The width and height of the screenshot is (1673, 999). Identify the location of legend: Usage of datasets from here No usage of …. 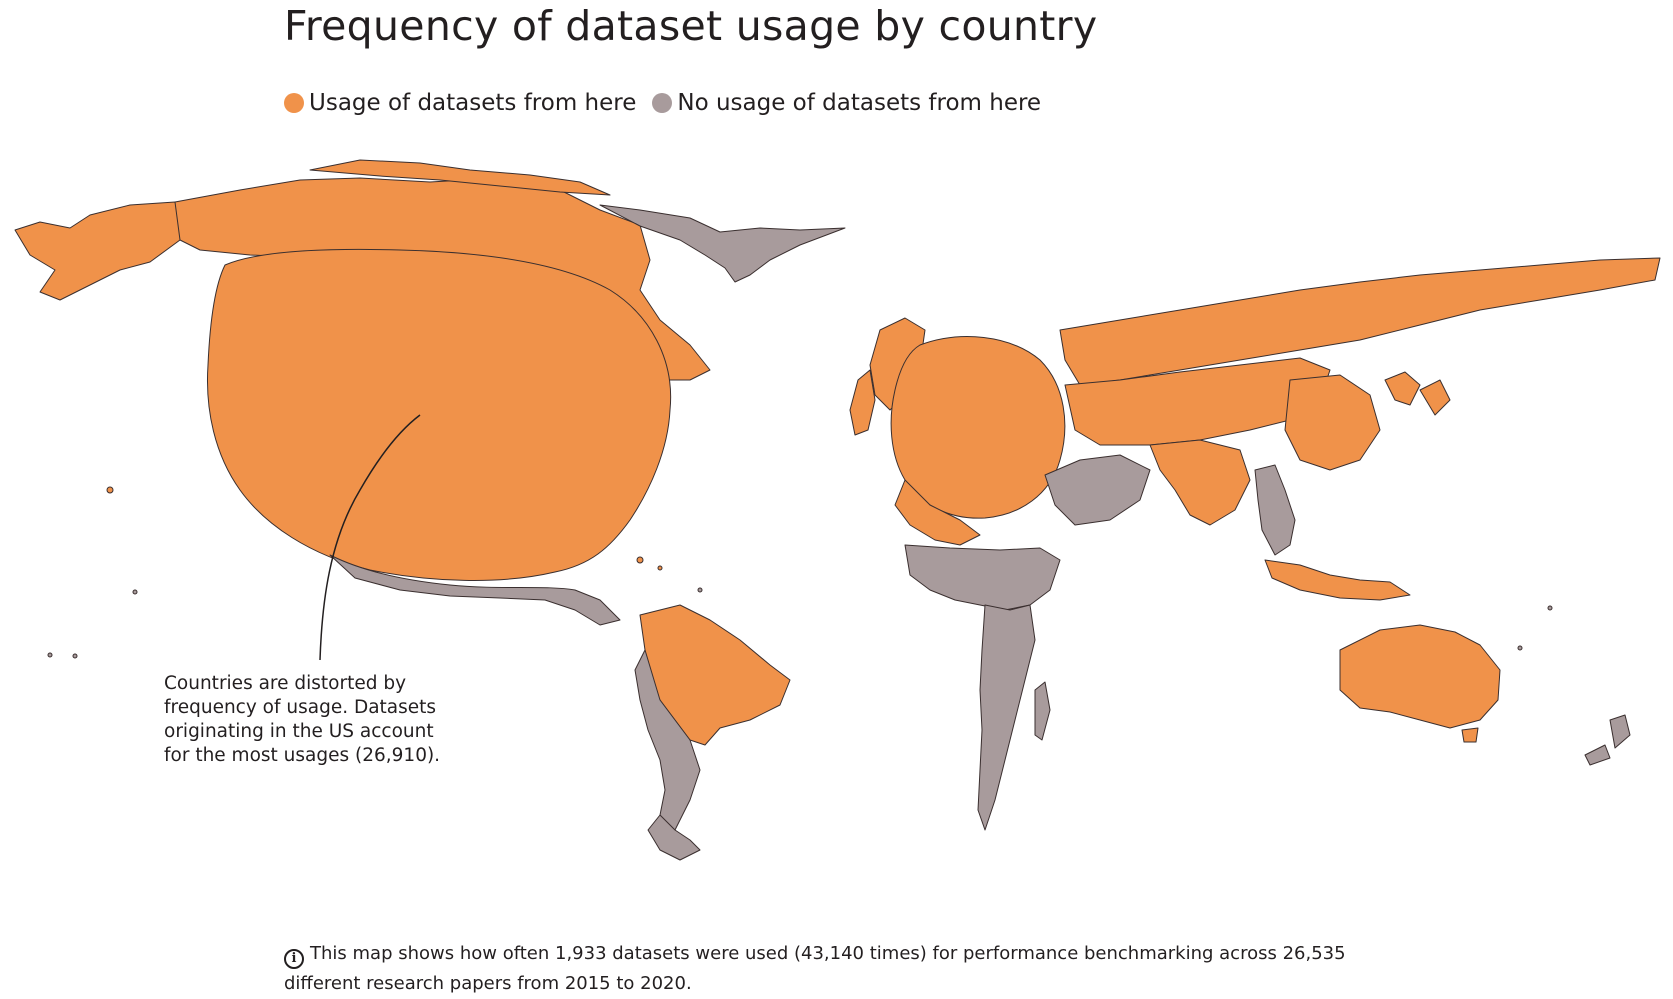
(670, 103).